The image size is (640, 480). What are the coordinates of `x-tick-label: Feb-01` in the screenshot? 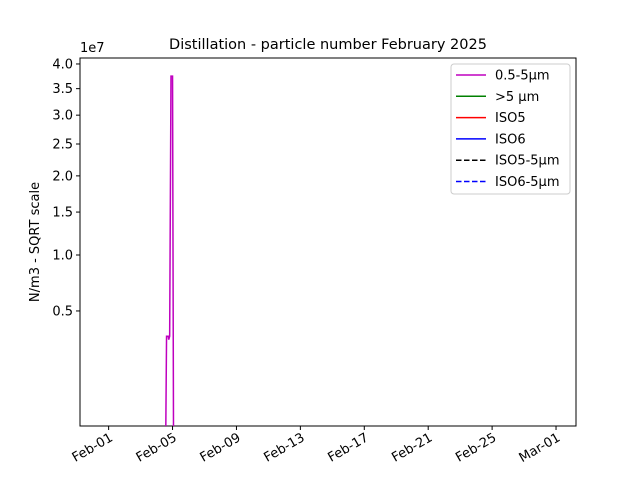 It's located at (93, 447).